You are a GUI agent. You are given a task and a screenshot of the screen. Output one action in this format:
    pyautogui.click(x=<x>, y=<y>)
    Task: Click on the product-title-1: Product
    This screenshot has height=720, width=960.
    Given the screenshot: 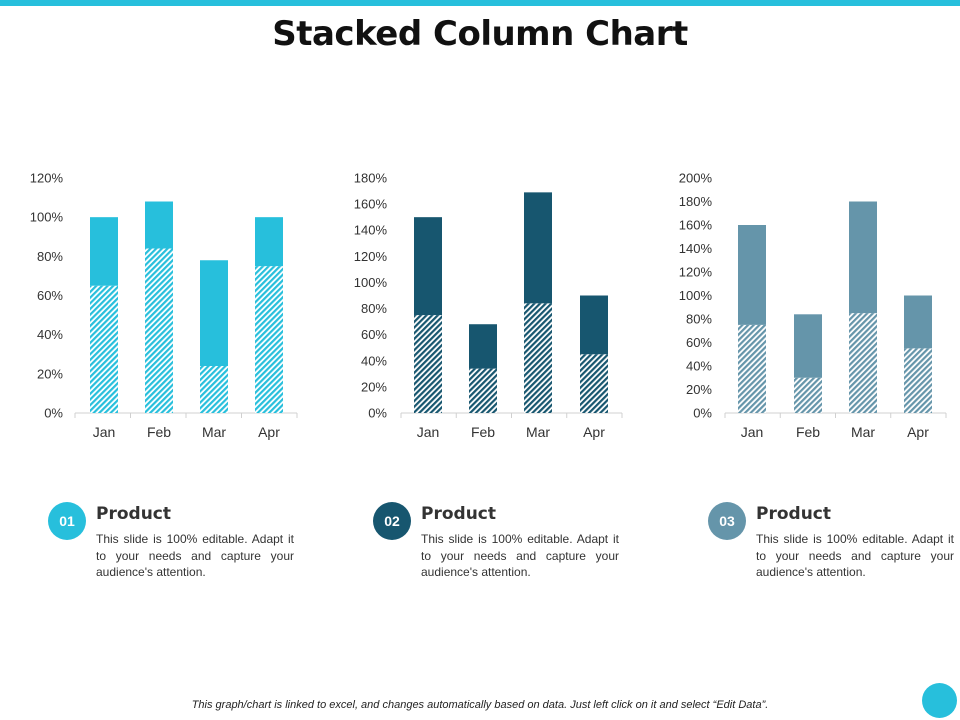 What is the action you would take?
    pyautogui.click(x=133, y=514)
    